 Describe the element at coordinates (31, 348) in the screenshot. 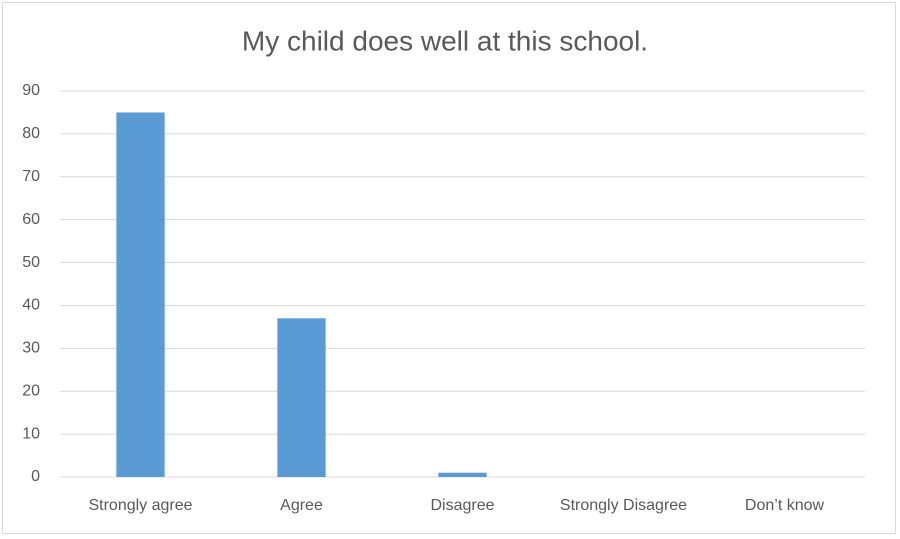

I see `y-tick-label: 30` at that location.